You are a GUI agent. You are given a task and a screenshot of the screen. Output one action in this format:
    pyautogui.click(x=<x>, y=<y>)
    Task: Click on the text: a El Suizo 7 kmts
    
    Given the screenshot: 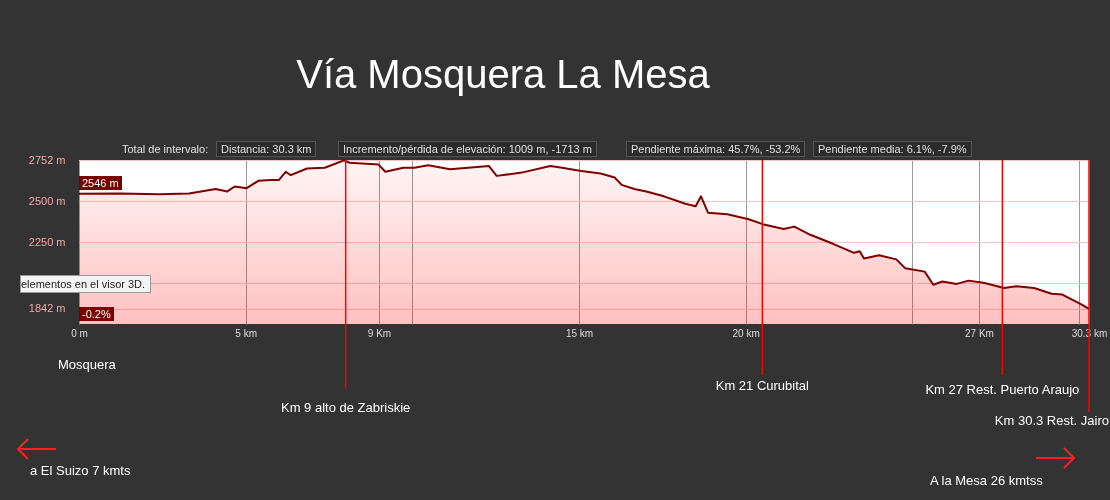 What is the action you would take?
    pyautogui.click(x=80, y=470)
    